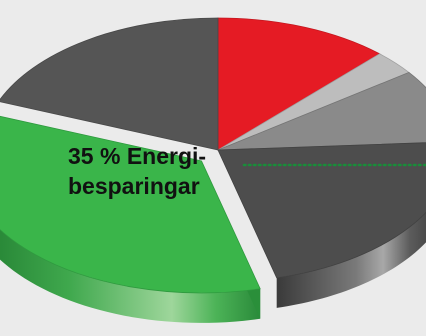 Image resolution: width=426 pixels, height=336 pixels. What do you see at coordinates (134, 186) in the screenshot?
I see `slice-label-line-2: besparingar` at bounding box center [134, 186].